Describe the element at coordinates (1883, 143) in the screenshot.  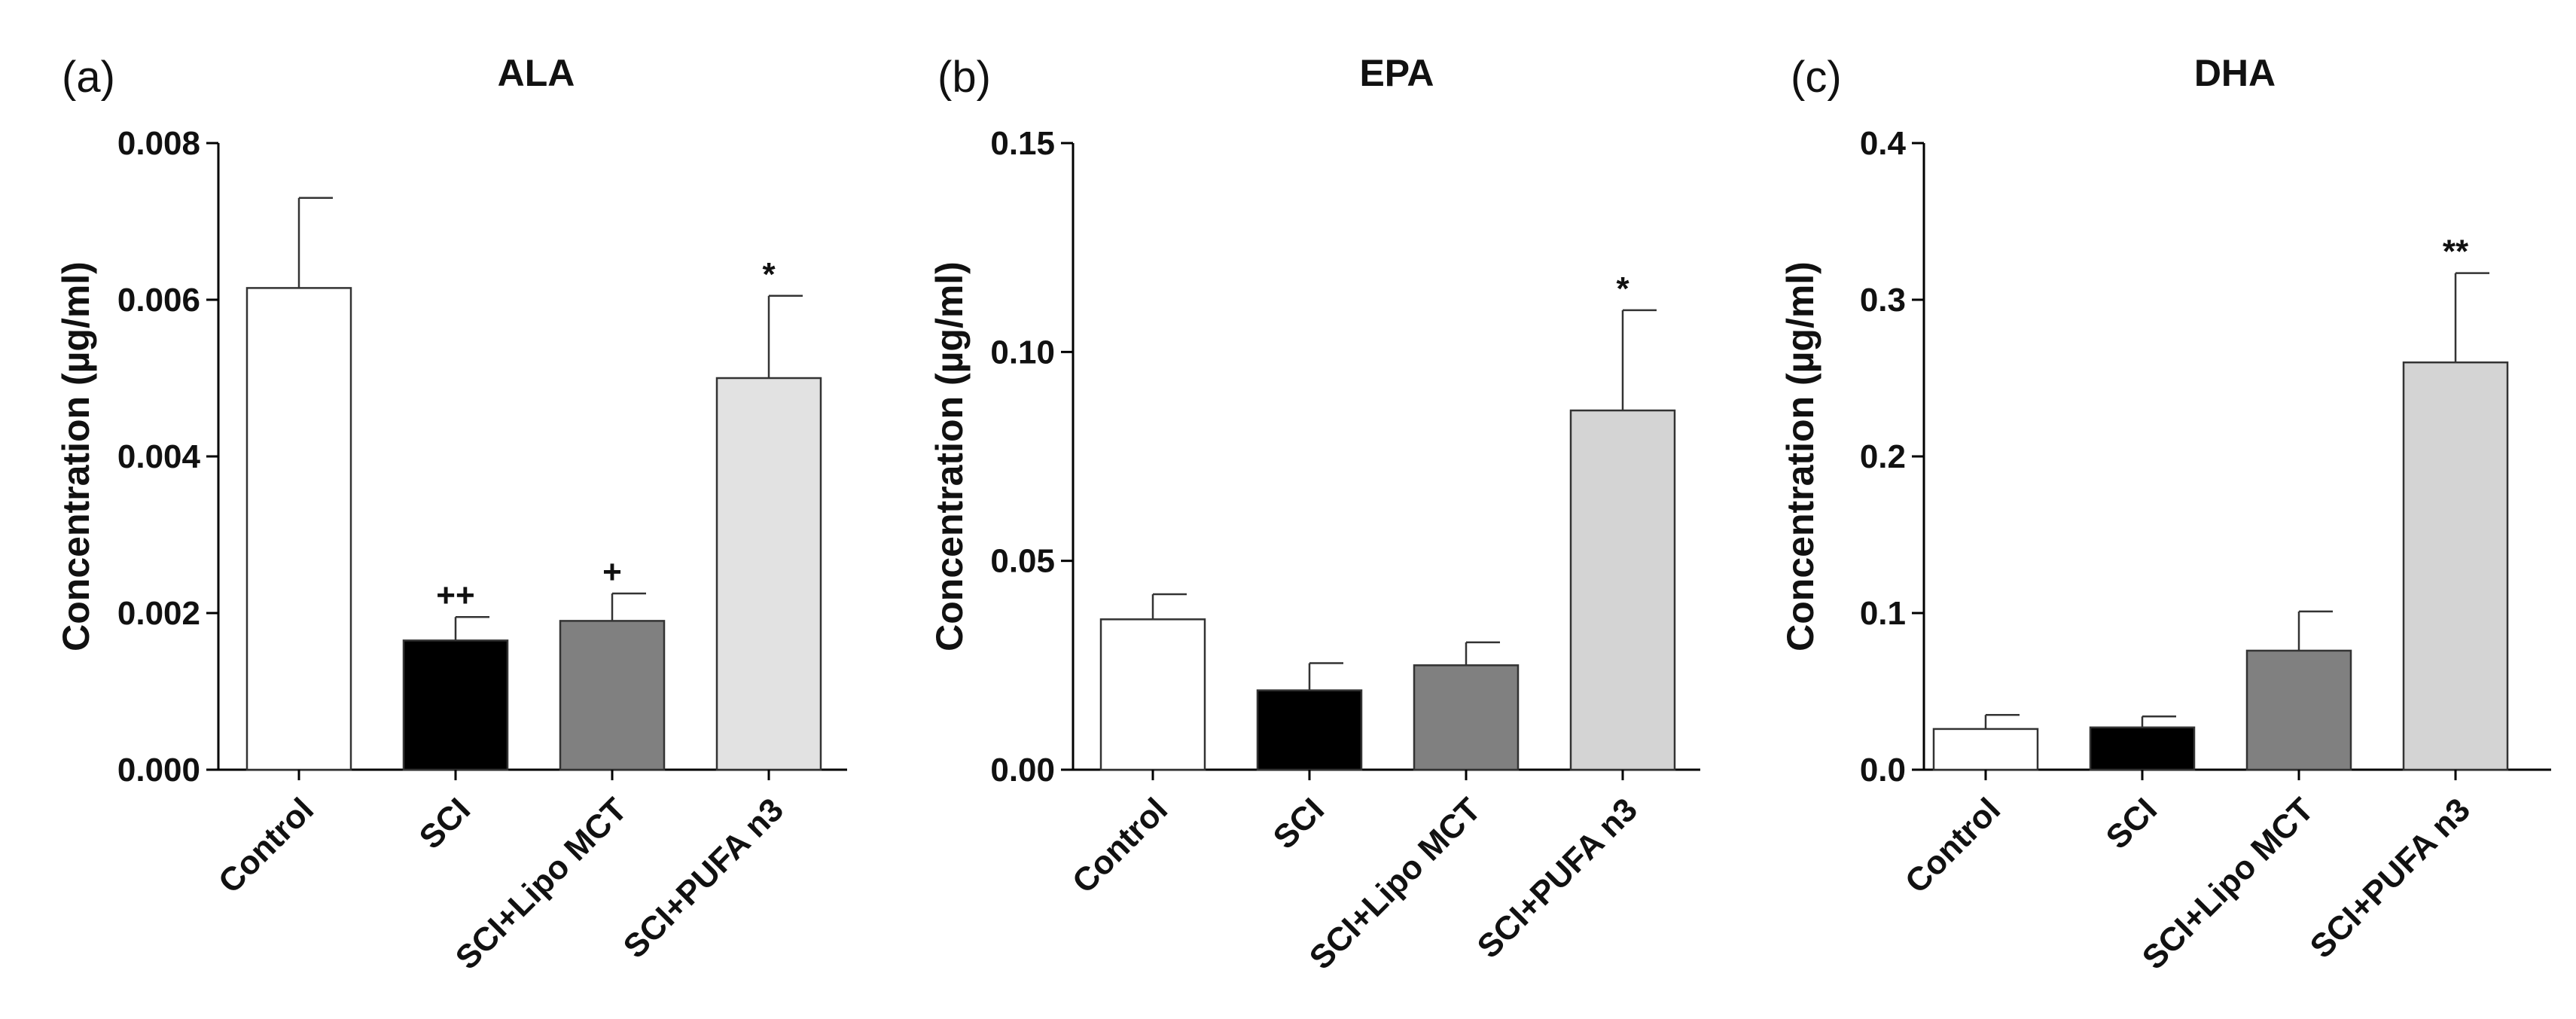
I see `y-tick-label: 0.4` at that location.